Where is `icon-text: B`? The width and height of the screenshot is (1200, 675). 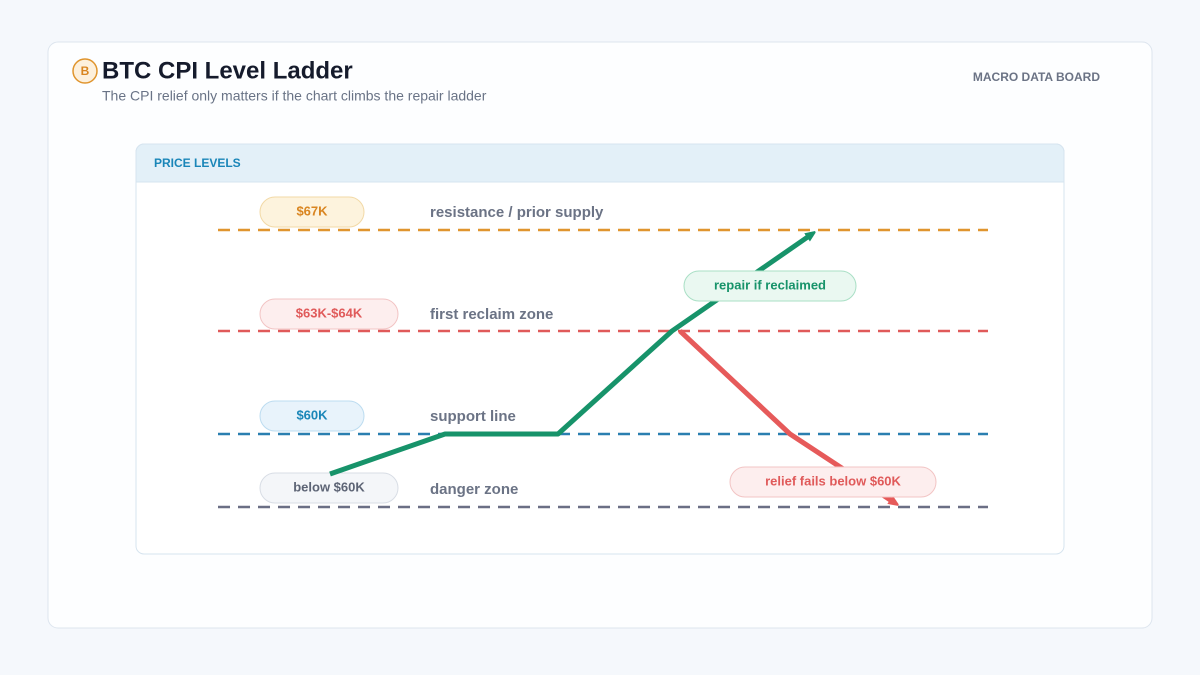
icon-text: B is located at coordinates (85, 71).